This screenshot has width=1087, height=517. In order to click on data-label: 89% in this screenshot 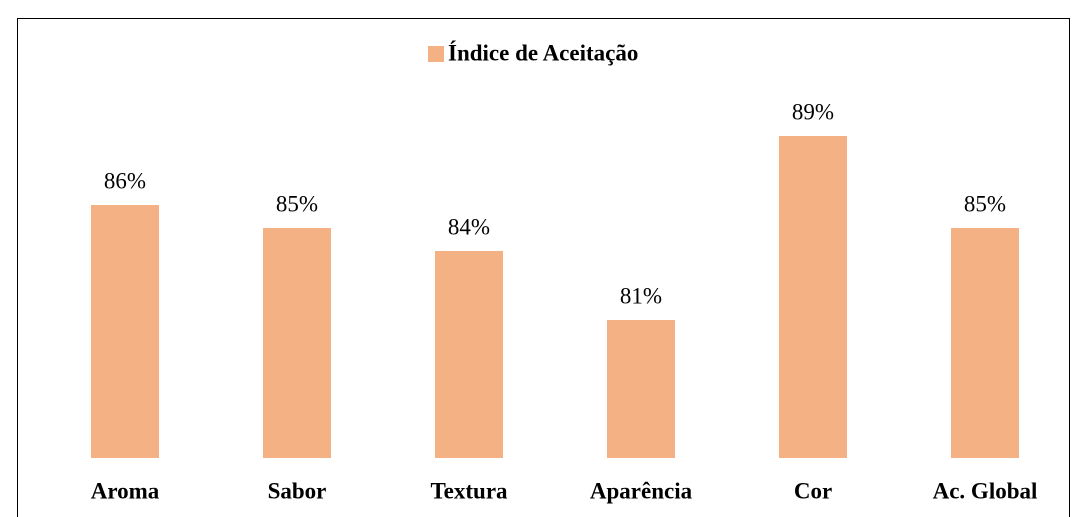, I will do `click(813, 111)`.